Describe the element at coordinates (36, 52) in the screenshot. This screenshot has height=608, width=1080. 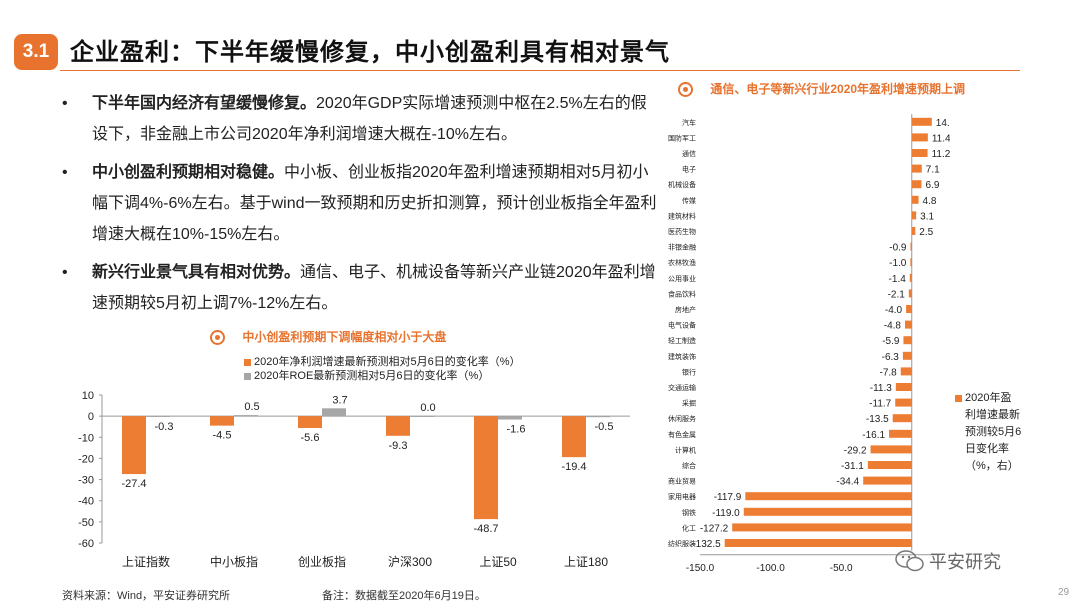
I see `section-number-badge: 3.1` at that location.